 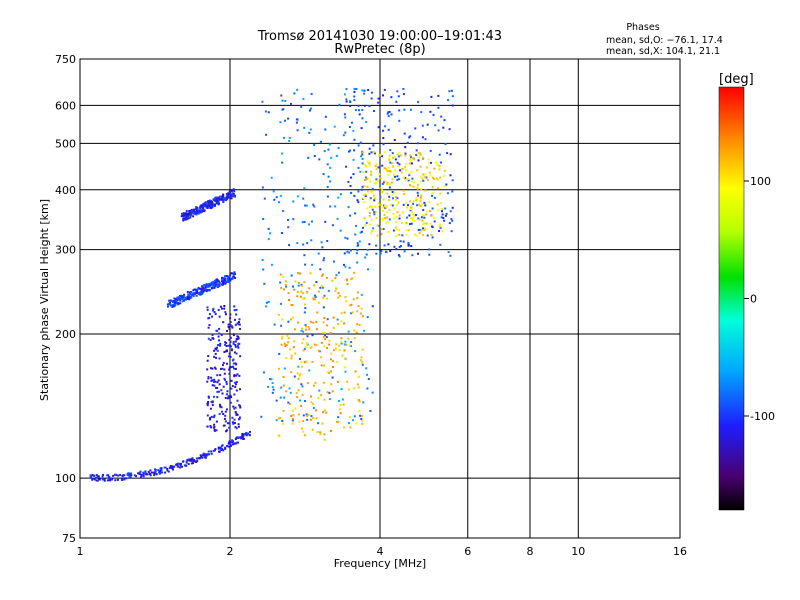 I want to click on x-tick-label: 2, so click(x=230, y=551).